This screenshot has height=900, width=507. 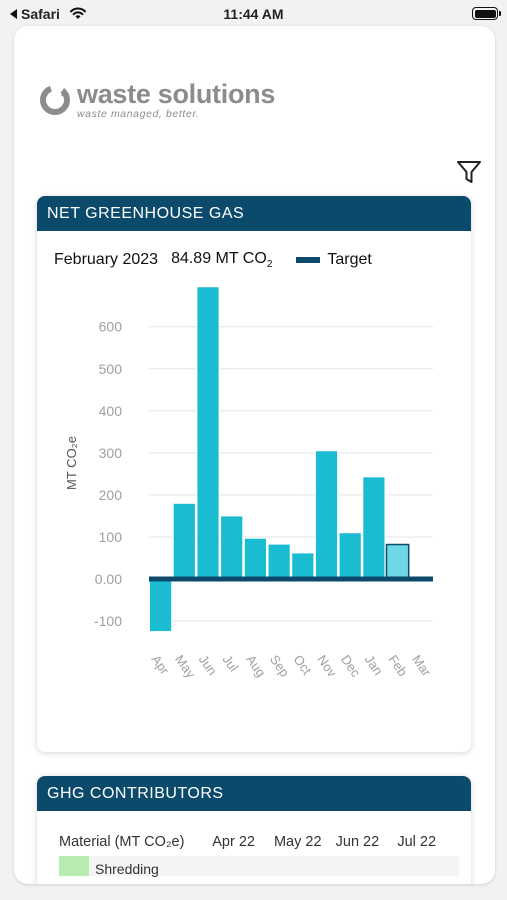 What do you see at coordinates (297, 842) in the screenshot?
I see `column-header-month: May 22` at bounding box center [297, 842].